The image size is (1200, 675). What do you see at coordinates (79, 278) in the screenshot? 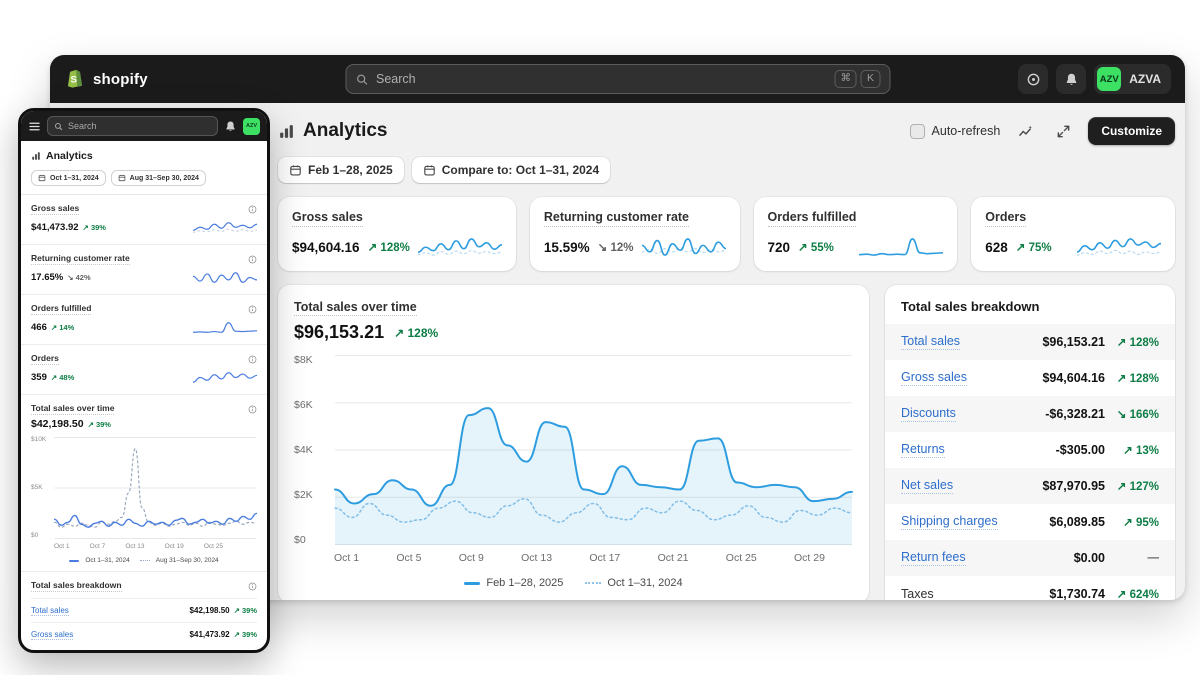
I see `metric-delta: ↘ 42%` at bounding box center [79, 278].